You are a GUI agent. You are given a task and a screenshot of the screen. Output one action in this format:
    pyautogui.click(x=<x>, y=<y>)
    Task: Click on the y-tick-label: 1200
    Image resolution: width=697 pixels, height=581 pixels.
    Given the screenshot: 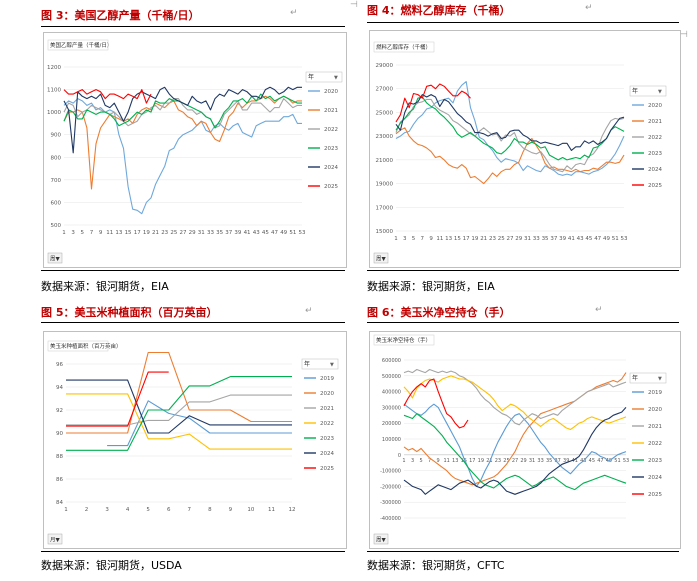 What is the action you would take?
    pyautogui.click(x=54, y=68)
    